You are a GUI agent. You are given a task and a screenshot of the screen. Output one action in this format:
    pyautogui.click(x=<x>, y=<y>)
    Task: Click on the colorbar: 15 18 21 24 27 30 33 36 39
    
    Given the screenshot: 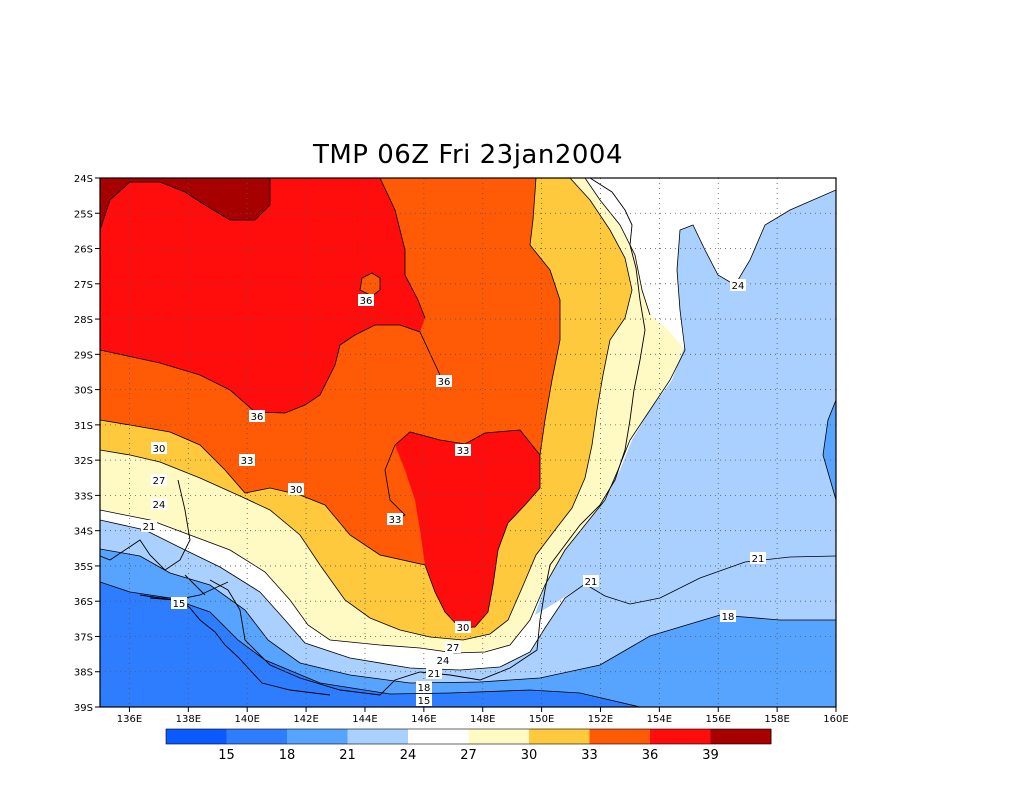 What is the action you would take?
    pyautogui.click(x=468, y=745)
    